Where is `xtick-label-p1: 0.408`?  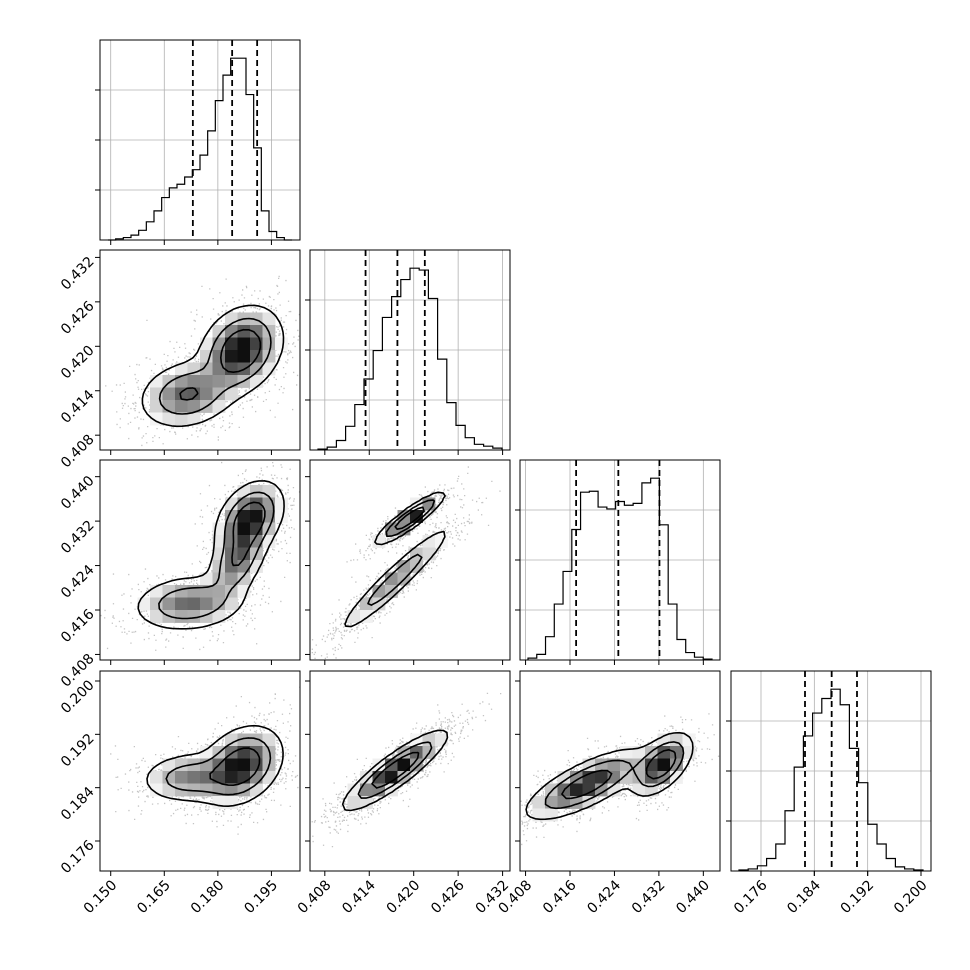 xtick-label-p1: 0.408 is located at coordinates (315, 897).